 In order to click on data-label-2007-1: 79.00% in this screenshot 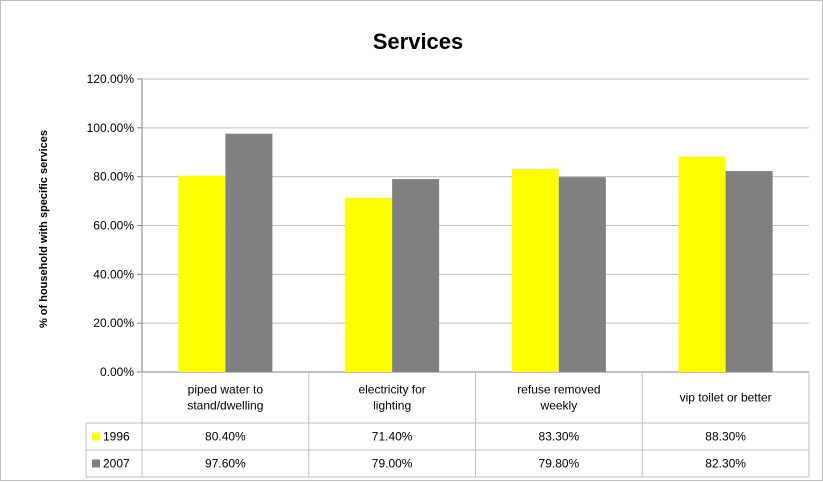, I will do `click(392, 464)`.